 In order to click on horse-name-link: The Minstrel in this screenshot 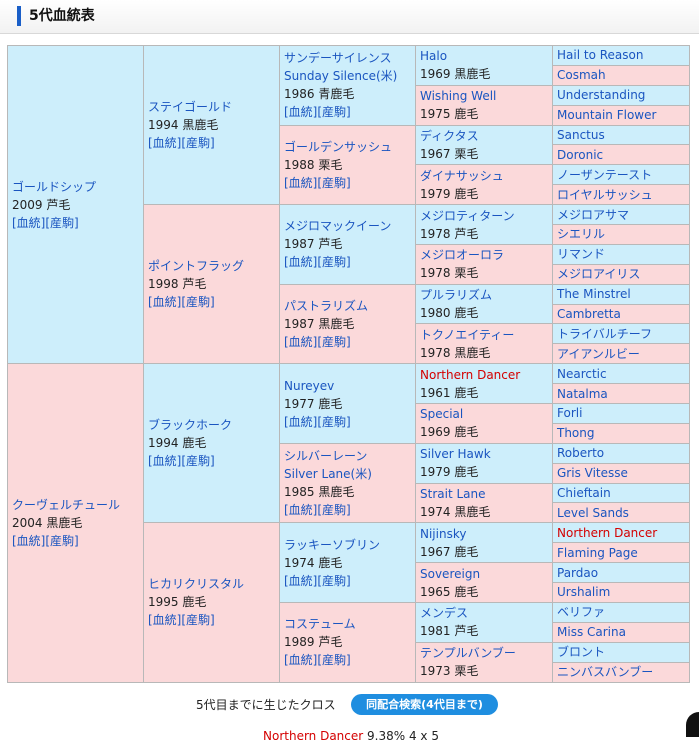, I will do `click(594, 294)`.